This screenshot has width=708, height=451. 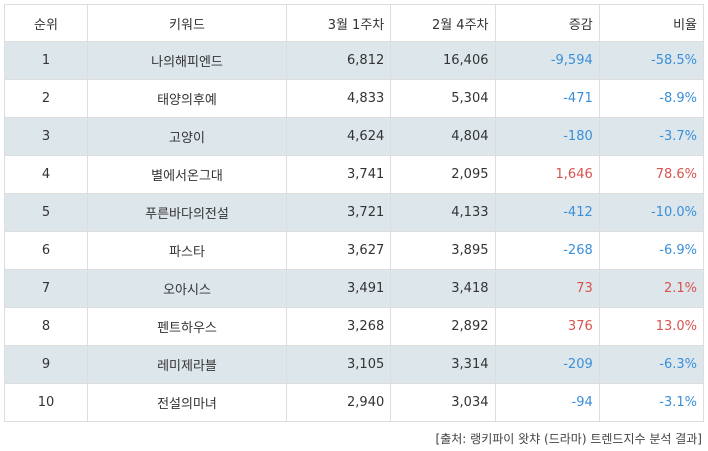 What do you see at coordinates (547, 60) in the screenshot?
I see `cell-change: -9,594` at bounding box center [547, 60].